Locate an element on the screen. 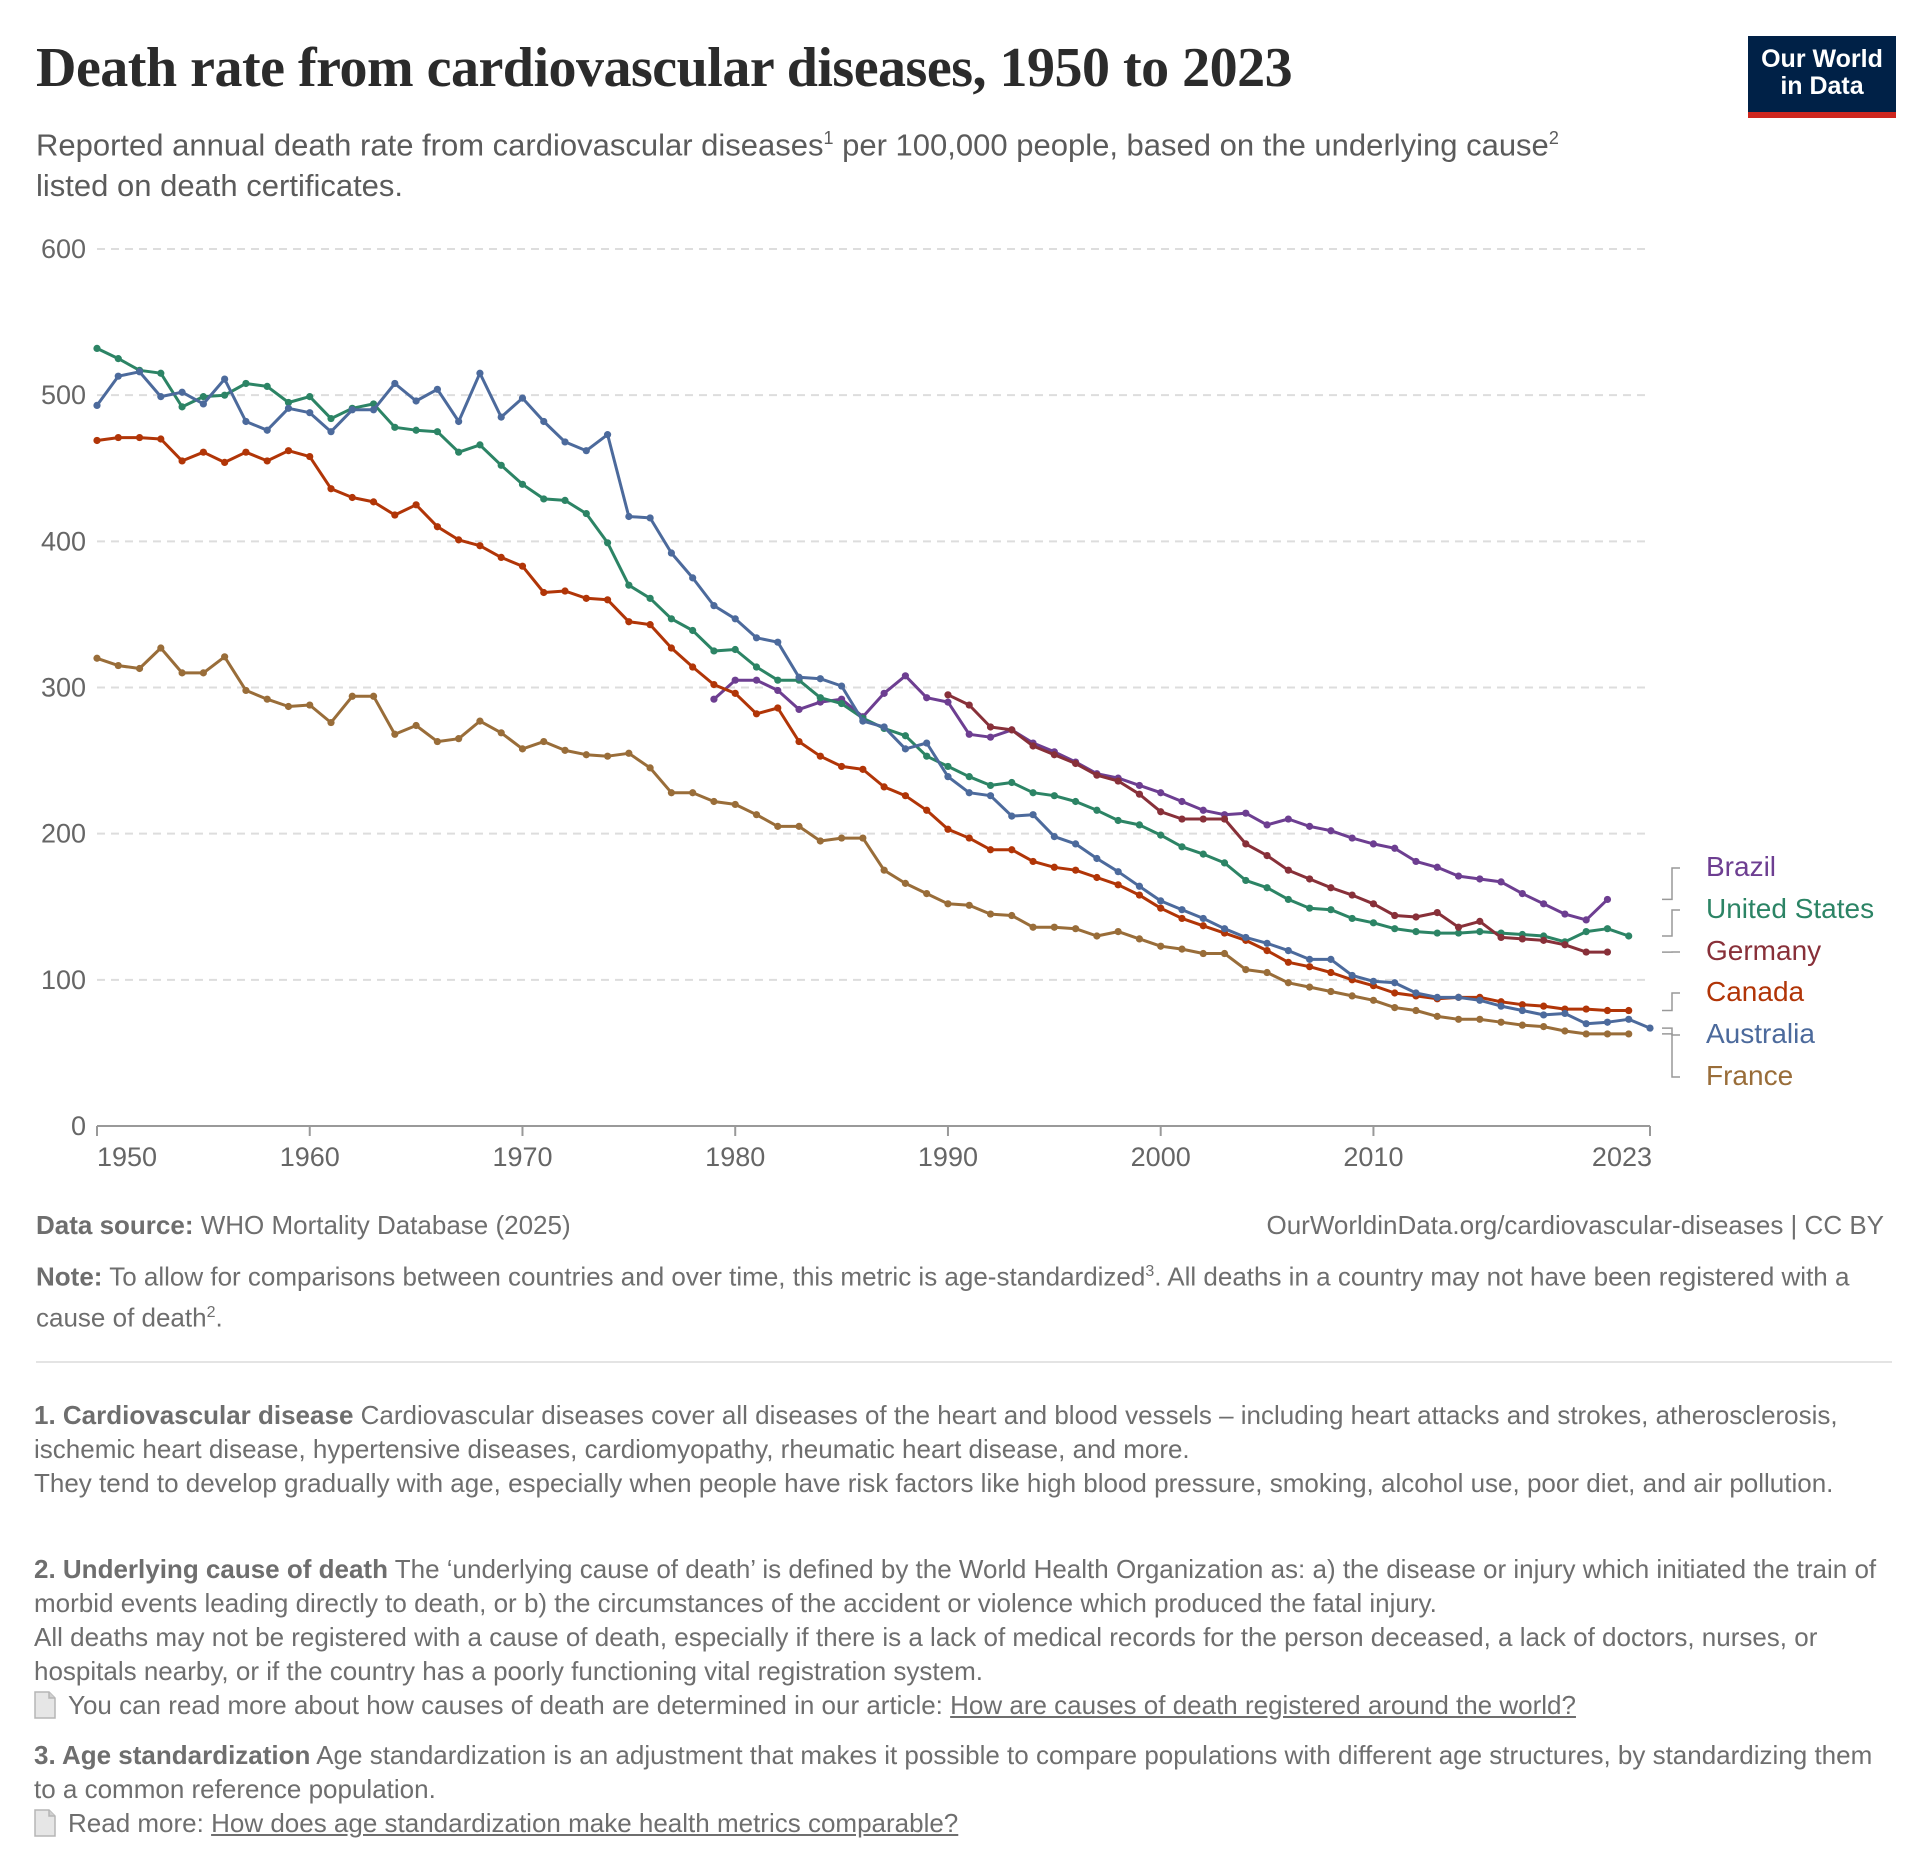 Image resolution: width=1920 pixels, height=1866 pixels. legend-label-canada: Canada is located at coordinates (1755, 991).